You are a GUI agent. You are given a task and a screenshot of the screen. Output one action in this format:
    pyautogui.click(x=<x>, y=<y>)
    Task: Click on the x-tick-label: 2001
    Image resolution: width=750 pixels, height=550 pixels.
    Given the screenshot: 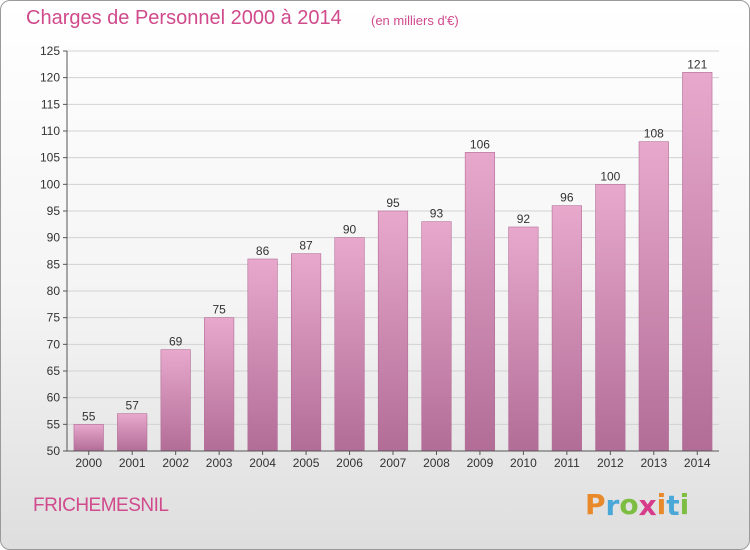 What is the action you would take?
    pyautogui.click(x=132, y=463)
    